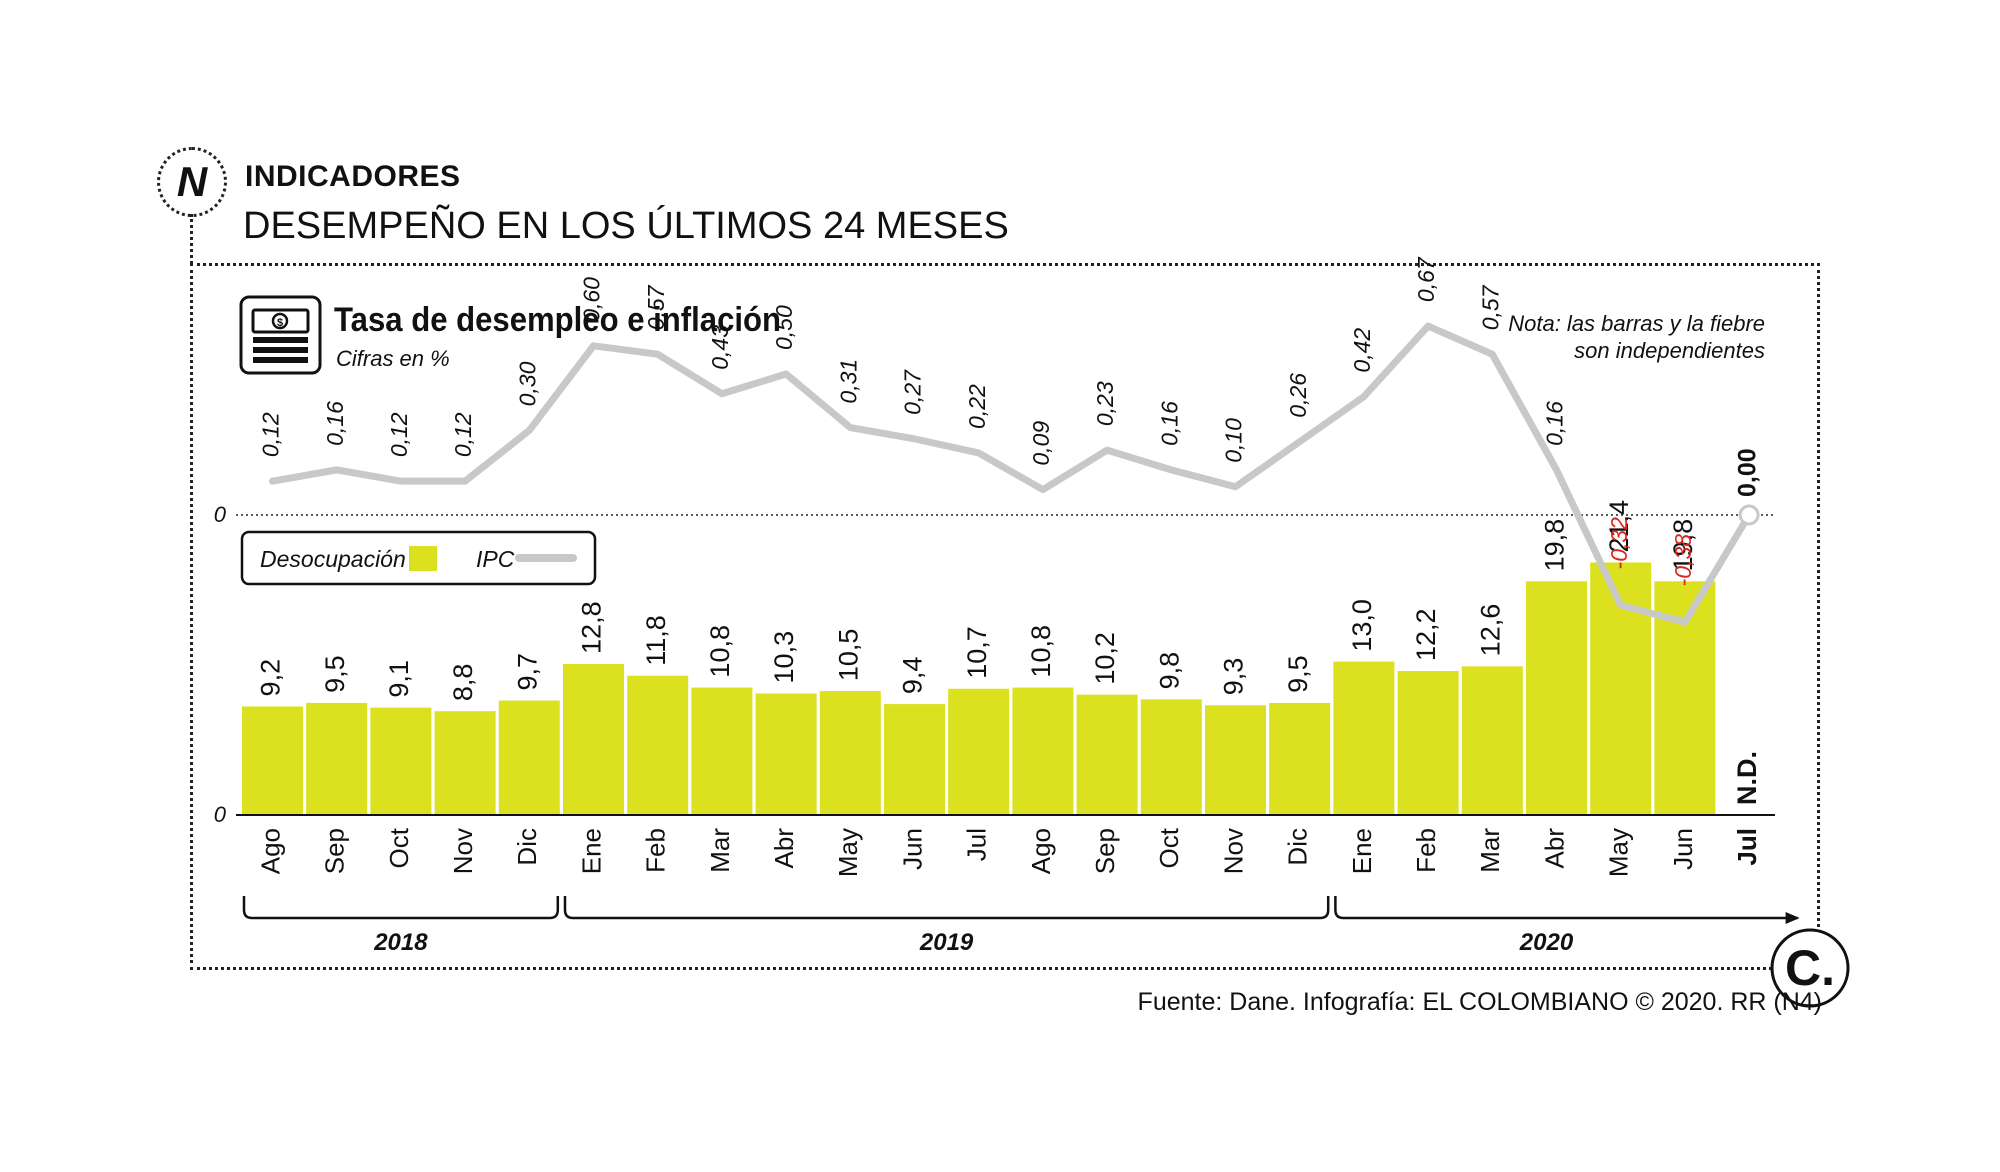 The height and width of the screenshot is (1172, 2000). What do you see at coordinates (527, 383) in the screenshot?
I see `ipc-value-label: 0,30` at bounding box center [527, 383].